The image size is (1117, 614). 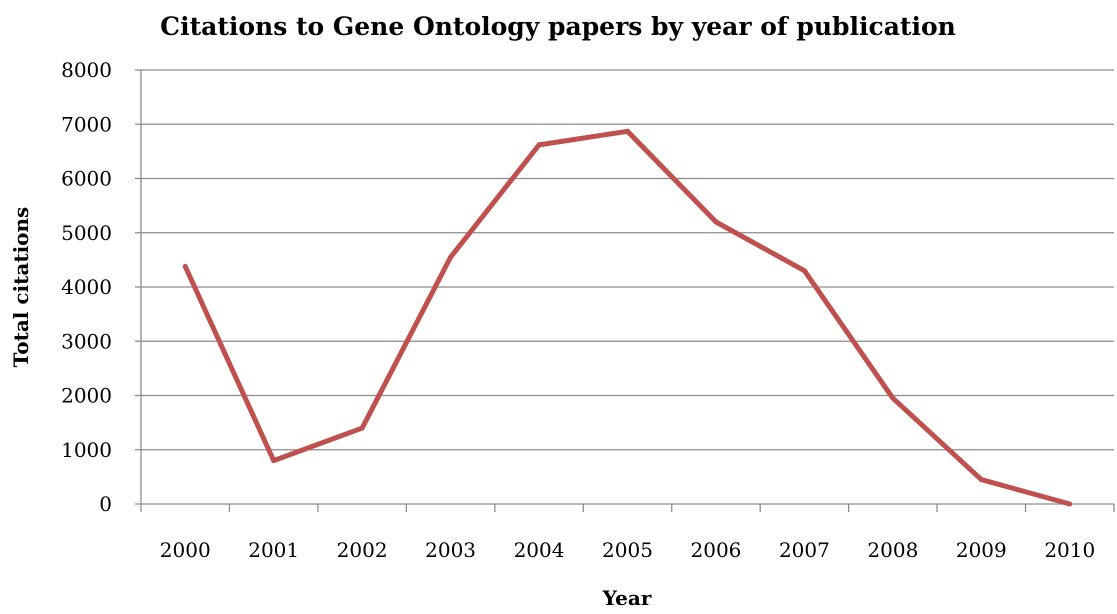 What do you see at coordinates (716, 222) in the screenshot?
I see `data-point-2006` at bounding box center [716, 222].